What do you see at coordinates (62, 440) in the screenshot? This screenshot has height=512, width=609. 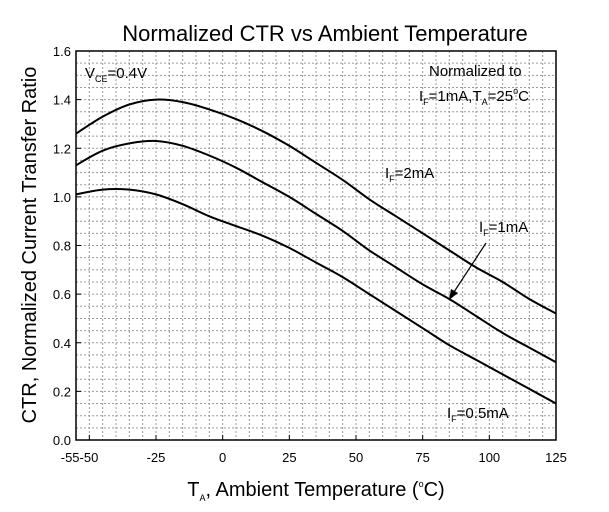 I see `y-tick-label: 0.0` at bounding box center [62, 440].